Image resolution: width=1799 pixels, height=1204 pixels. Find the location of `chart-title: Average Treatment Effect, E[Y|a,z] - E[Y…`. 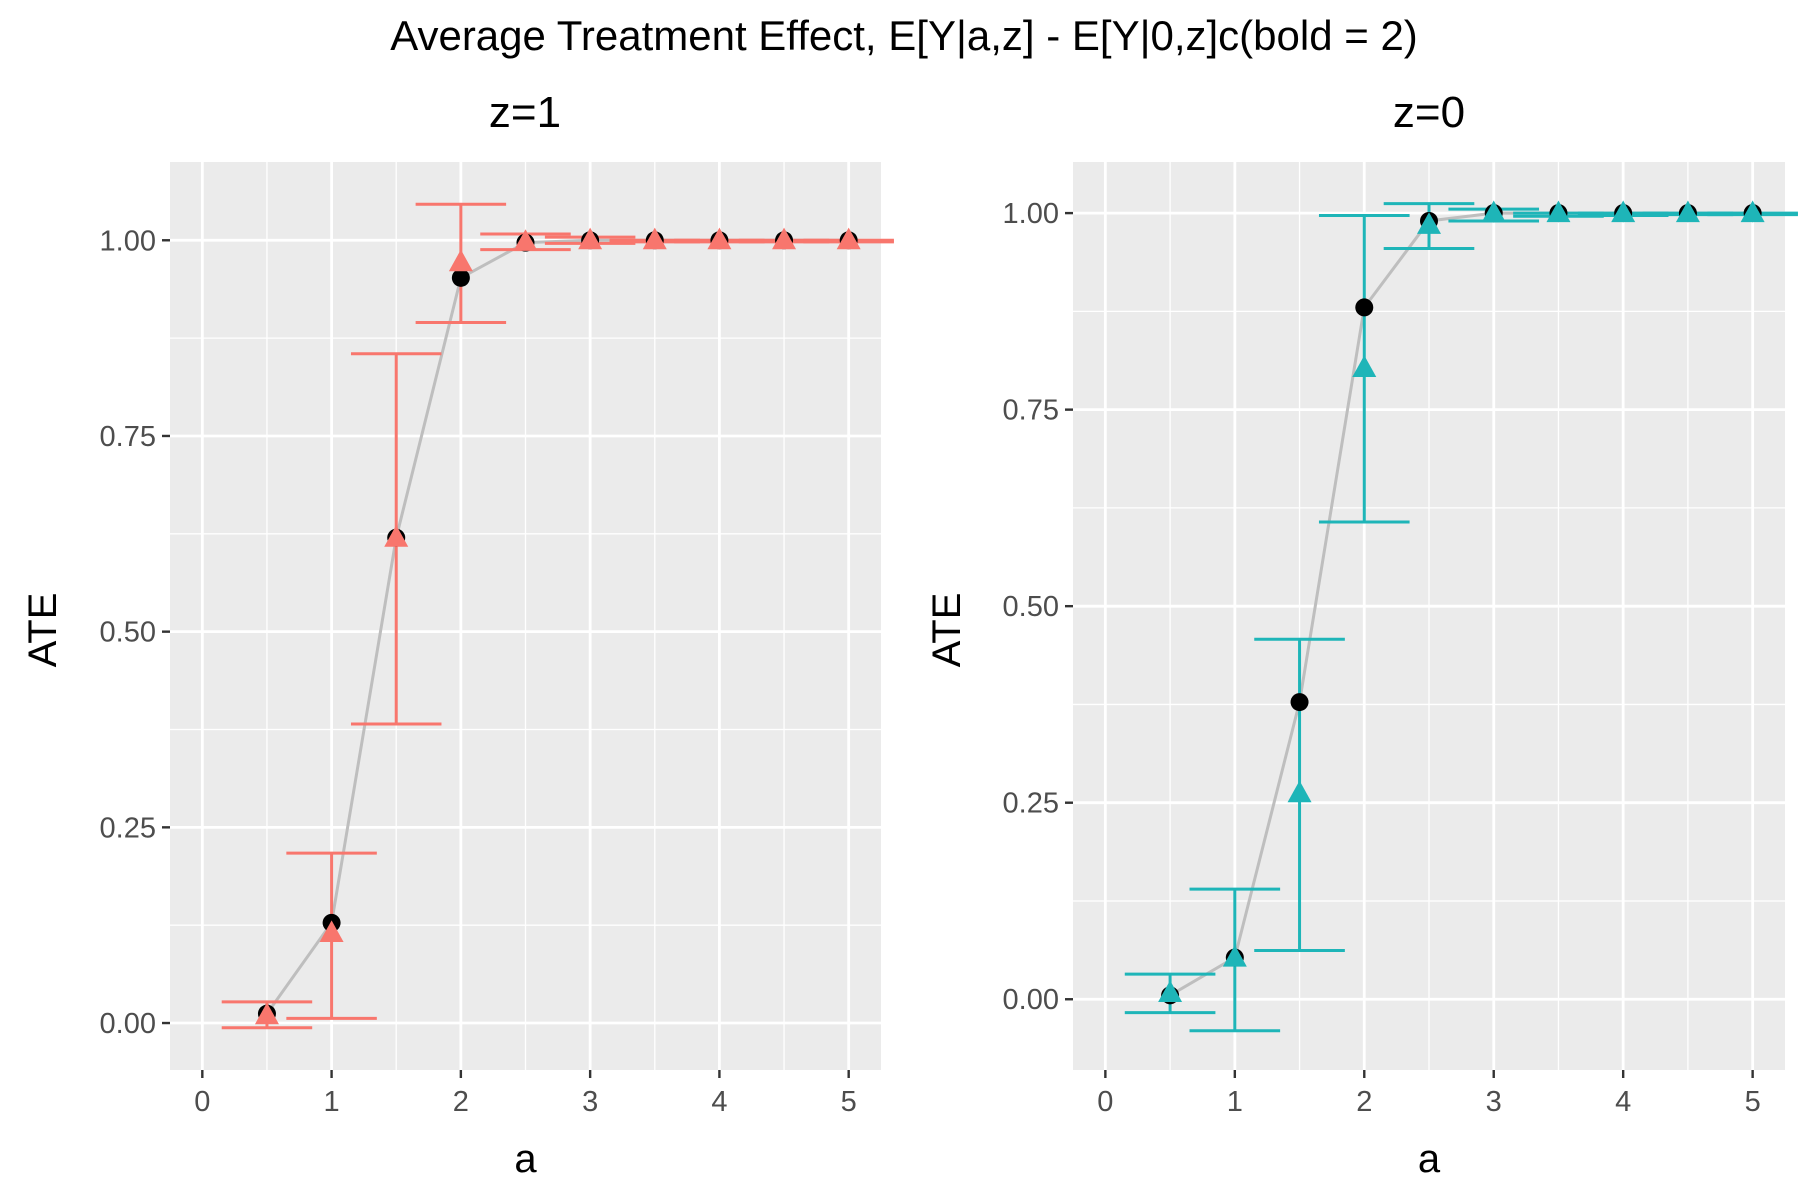

chart-title: Average Treatment Effect, E[Y|a,z] - E[Y… is located at coordinates (904, 35).